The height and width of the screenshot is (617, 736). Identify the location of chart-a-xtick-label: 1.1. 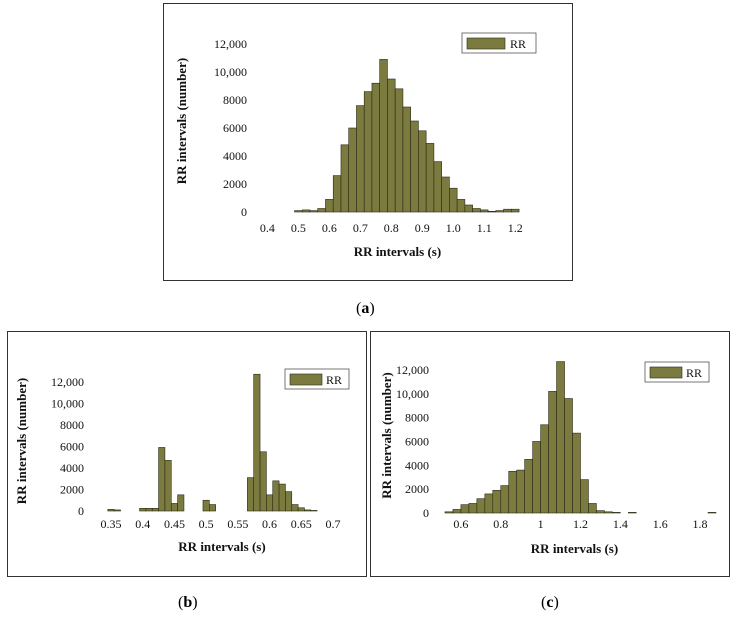
(484, 228).